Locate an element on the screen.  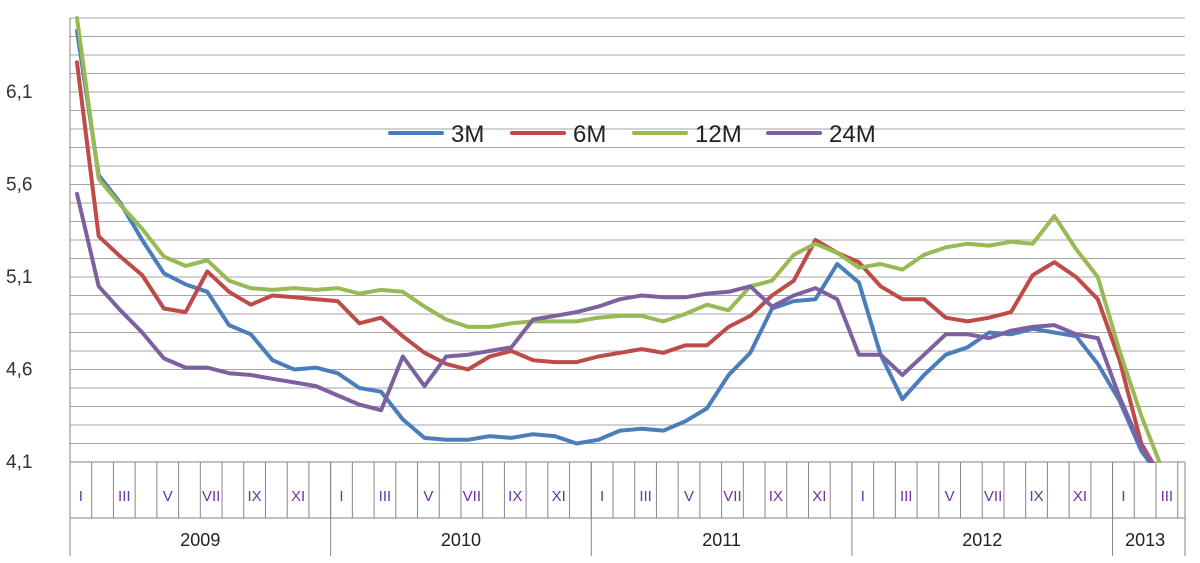
y-tick-label: 4,6 is located at coordinates (19, 370).